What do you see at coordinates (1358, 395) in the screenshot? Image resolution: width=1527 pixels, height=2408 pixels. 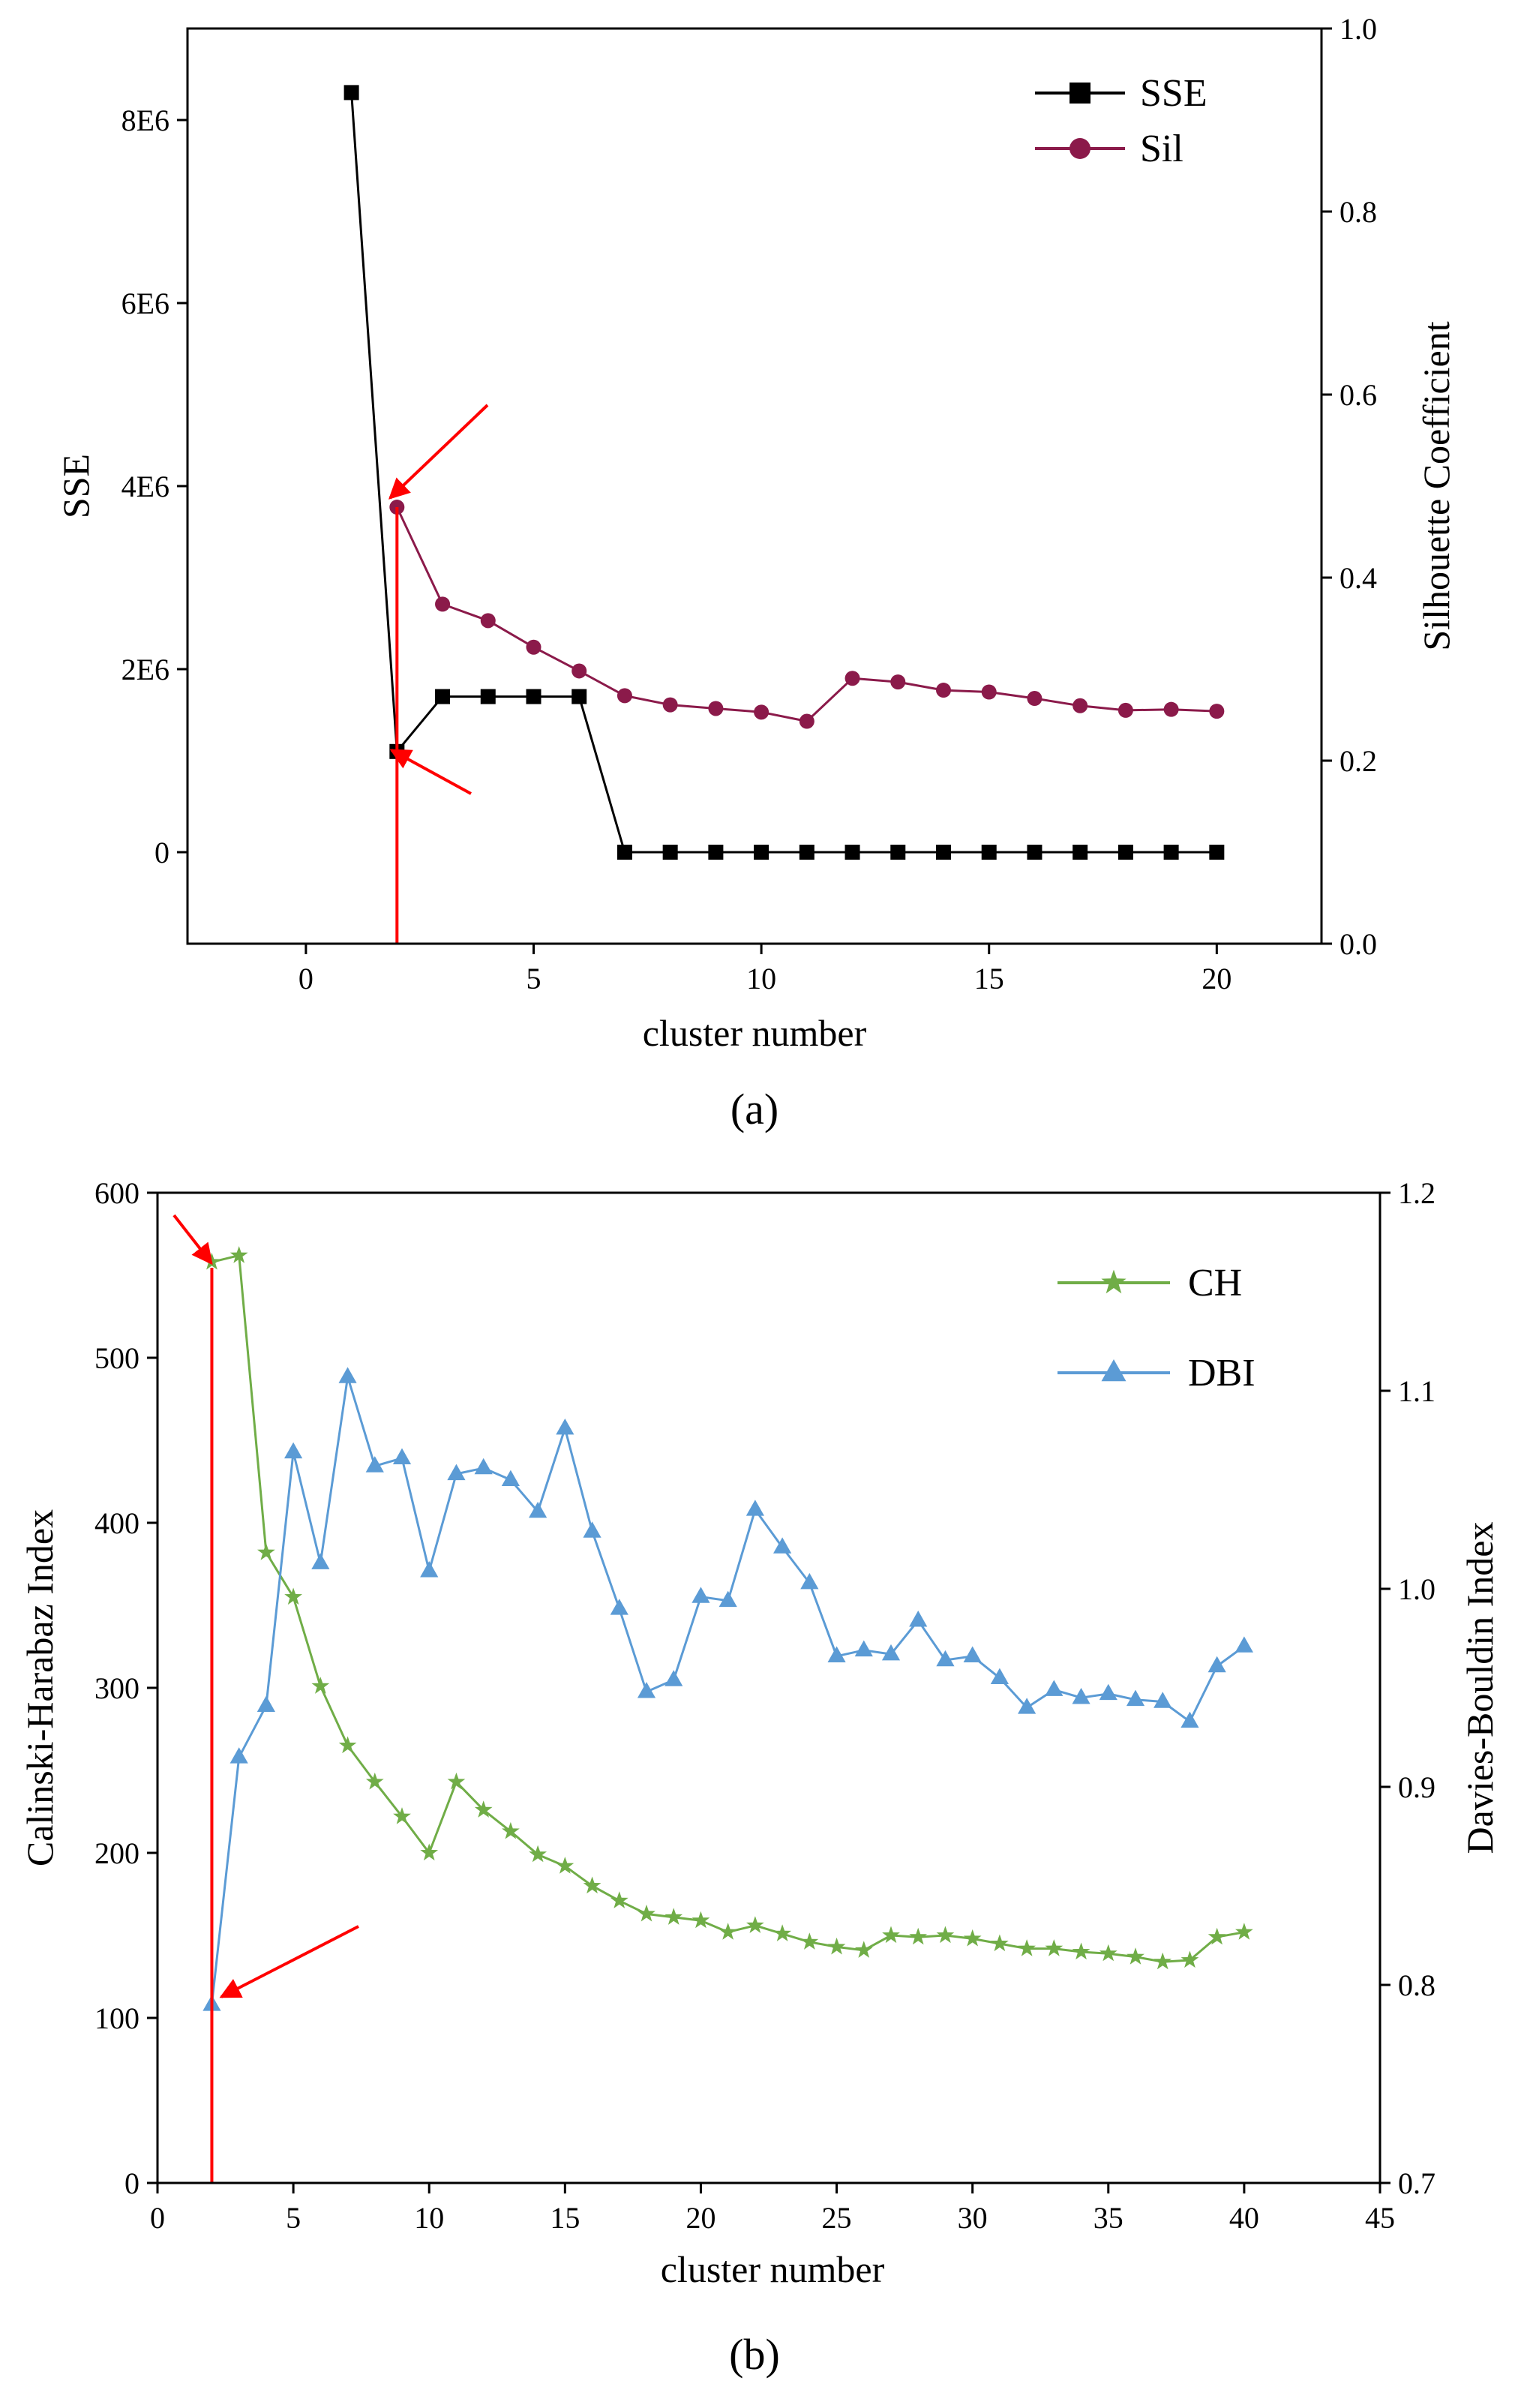 I see `y-right-tick-label: 0.6` at bounding box center [1358, 395].